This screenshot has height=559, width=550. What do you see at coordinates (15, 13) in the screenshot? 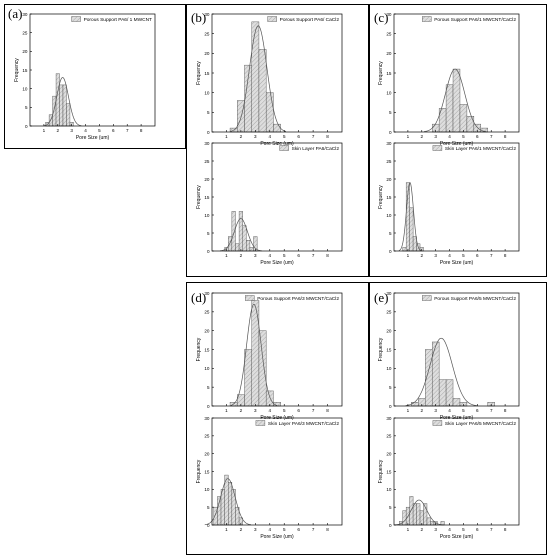
I see `panel-label-a: (a)` at bounding box center [15, 13].